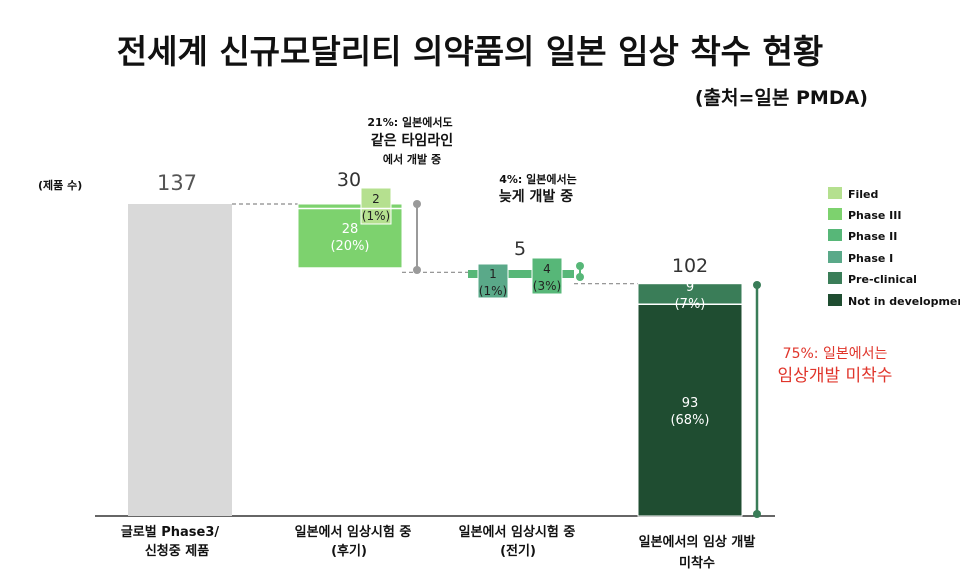  What do you see at coordinates (835, 235) in the screenshot?
I see `legend-swatch-phase2` at bounding box center [835, 235].